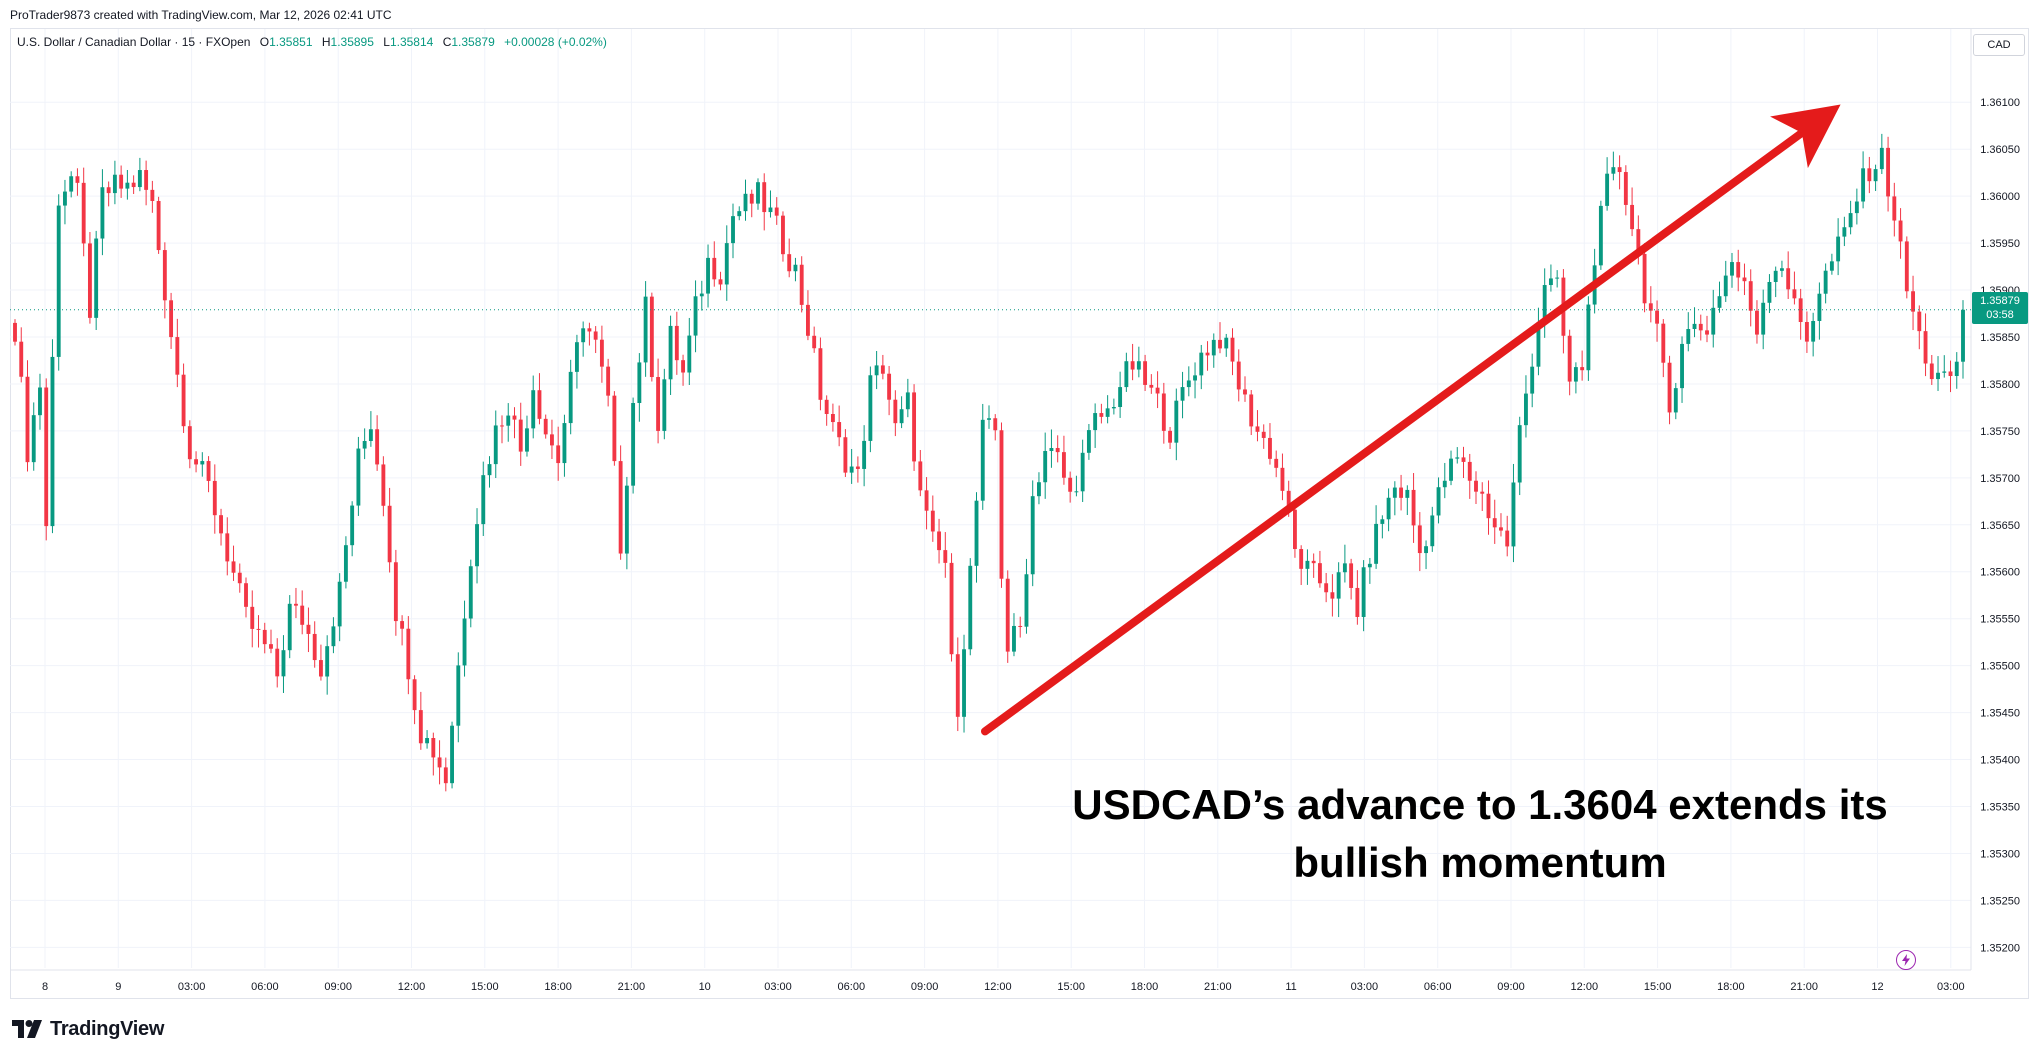  What do you see at coordinates (264, 42) in the screenshot?
I see `open-label: O` at bounding box center [264, 42].